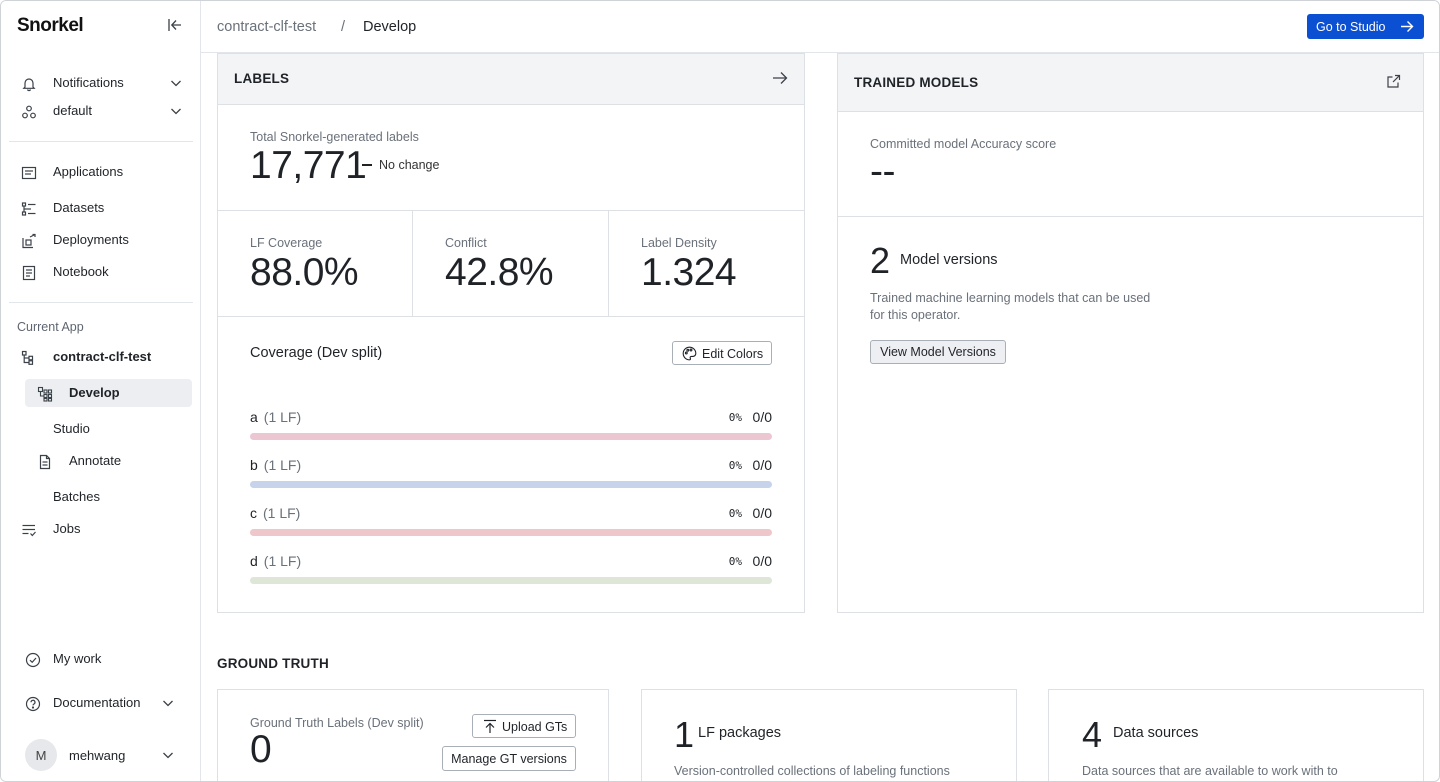 The width and height of the screenshot is (1440, 782). What do you see at coordinates (50, 327) in the screenshot?
I see `current-app-heading: Current App` at bounding box center [50, 327].